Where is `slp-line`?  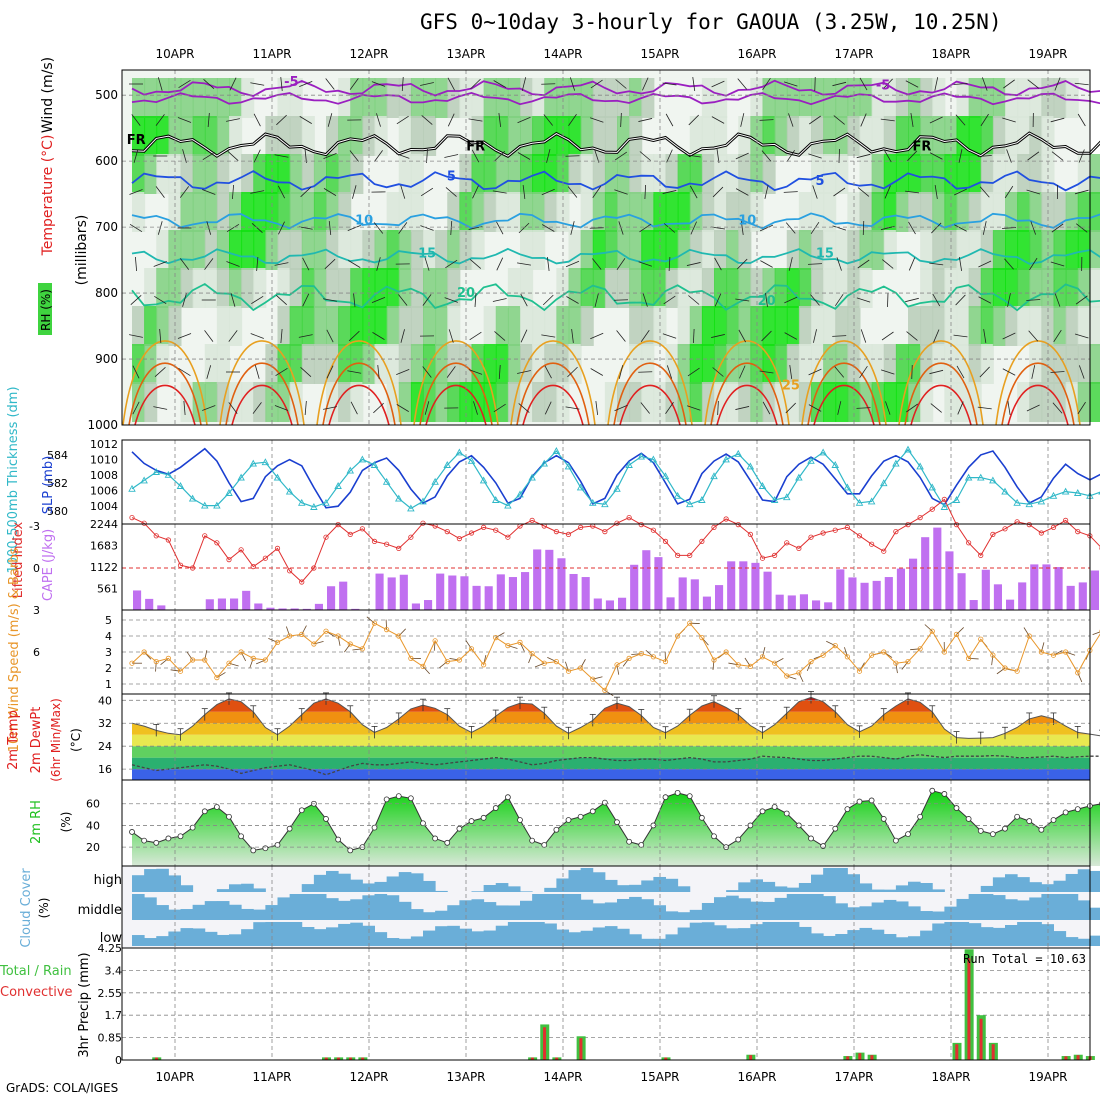
slp-line is located at coordinates (615, 478).